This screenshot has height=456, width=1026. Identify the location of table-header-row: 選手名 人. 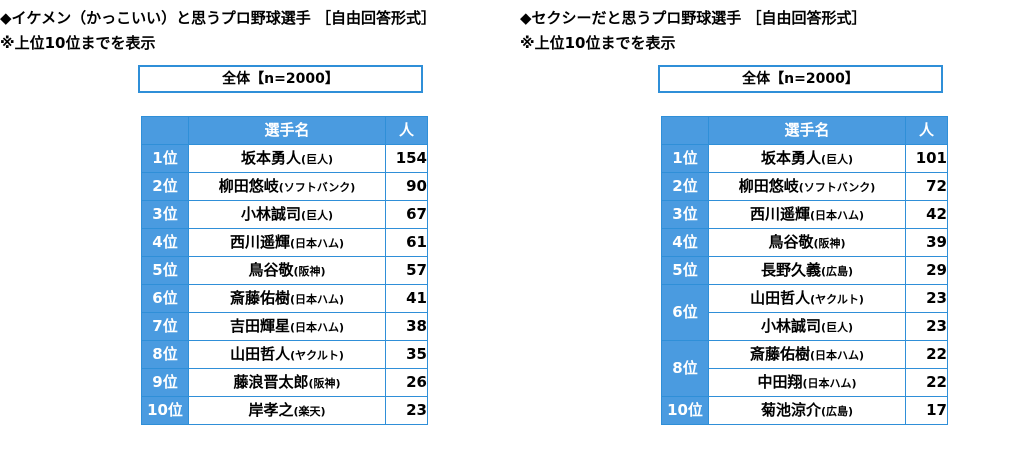
(804, 130).